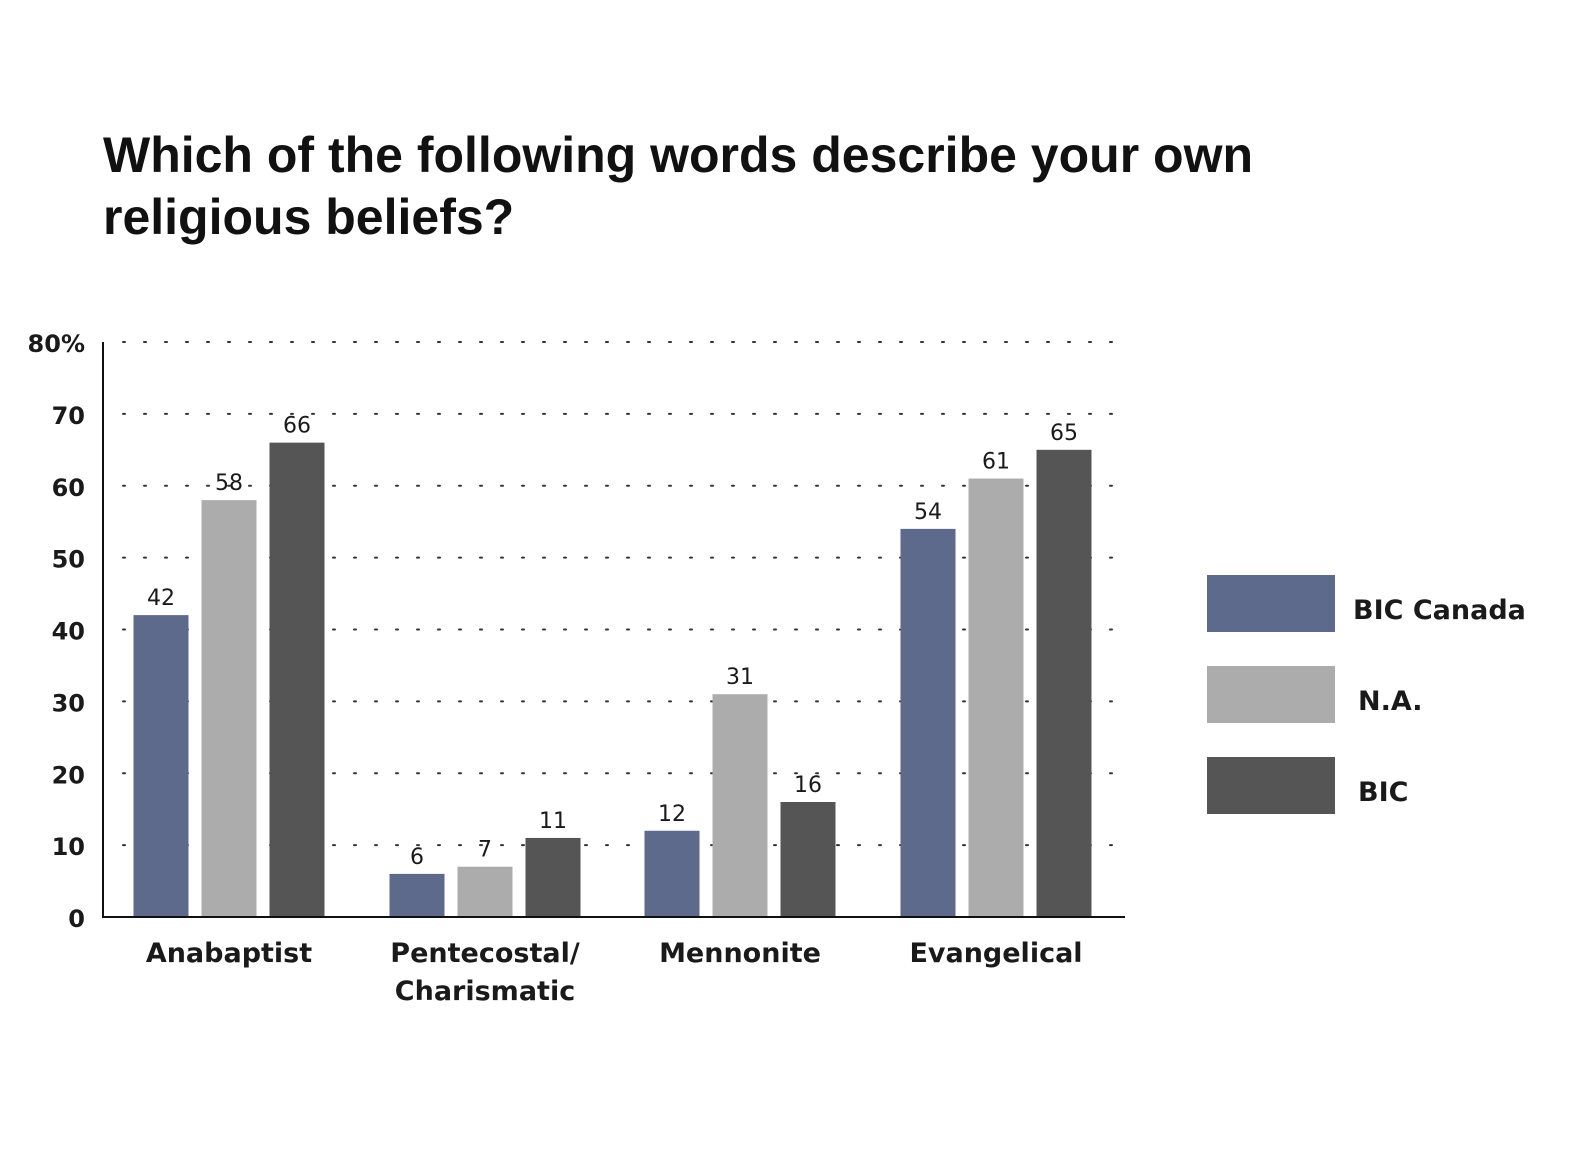 Image resolution: width=1575 pixels, height=1161 pixels. I want to click on data-label: 65, so click(1064, 433).